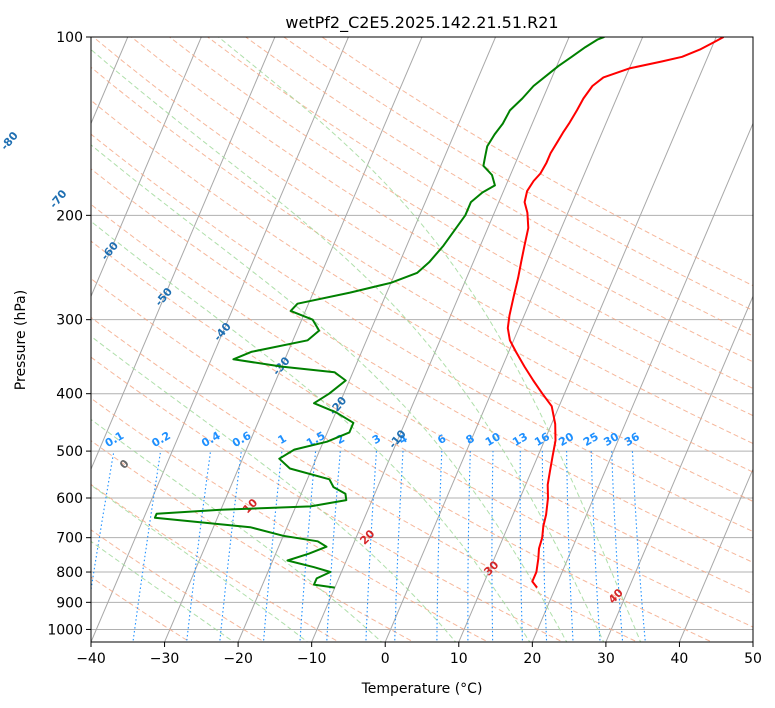 This screenshot has height=708, width=775. What do you see at coordinates (376, 439) in the screenshot?
I see `mixing-ratio-label: 3` at bounding box center [376, 439].